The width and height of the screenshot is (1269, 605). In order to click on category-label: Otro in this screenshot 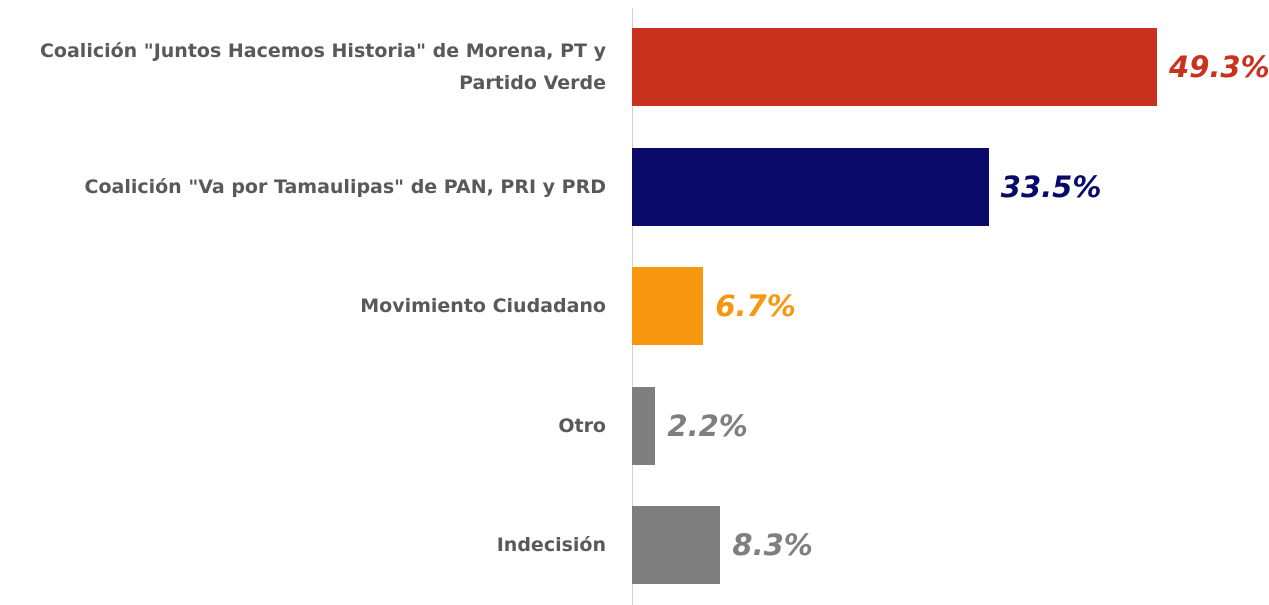, I will do `click(582, 425)`.